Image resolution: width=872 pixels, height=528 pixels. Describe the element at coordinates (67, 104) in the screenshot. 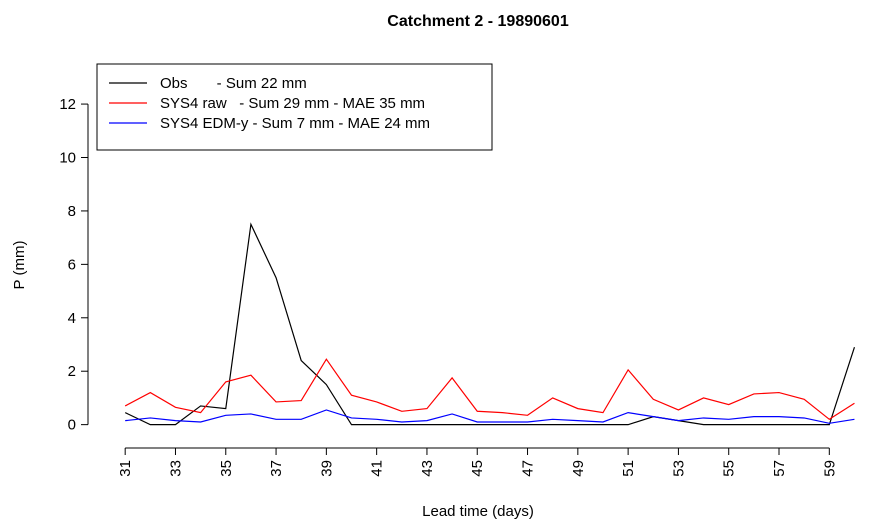

I see `y-tick-label: 12` at that location.